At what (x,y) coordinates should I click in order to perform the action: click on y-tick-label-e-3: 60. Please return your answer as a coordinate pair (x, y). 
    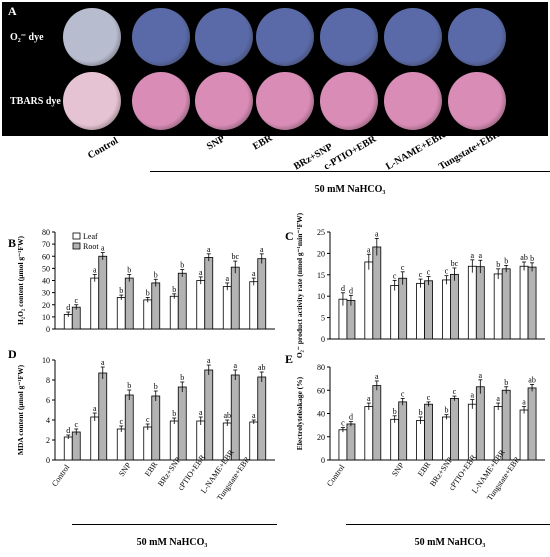
    Looking at the image, I should click on (321, 390).